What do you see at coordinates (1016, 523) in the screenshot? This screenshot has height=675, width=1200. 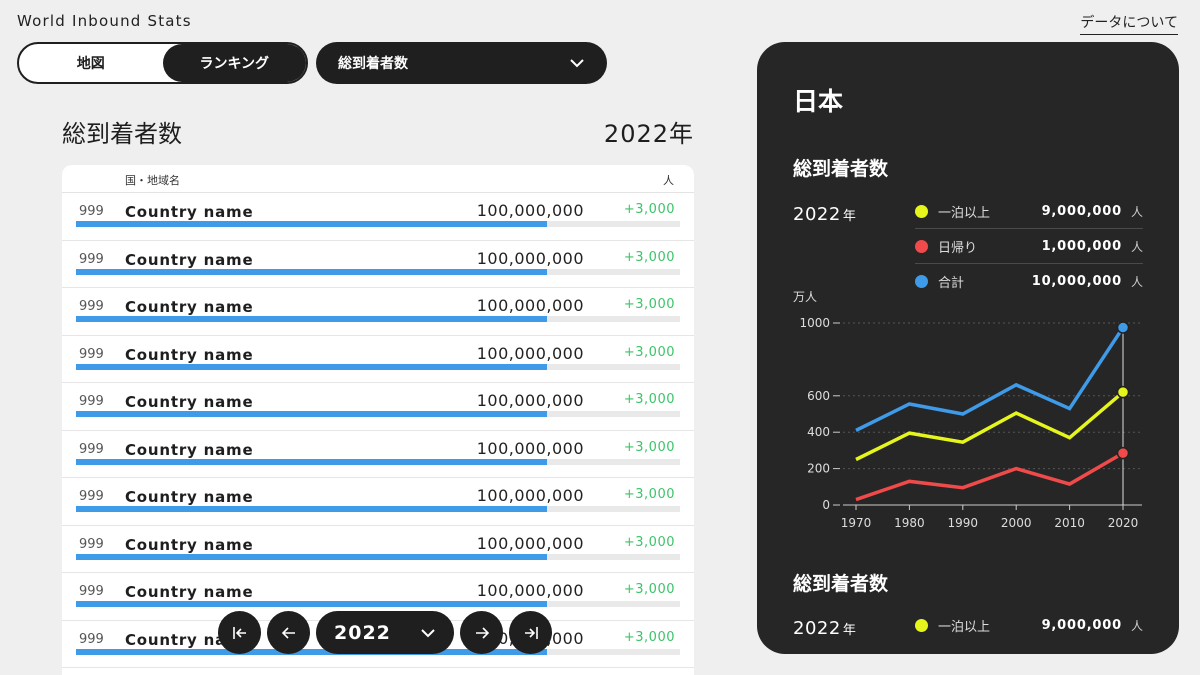 I see `x-tick-label: 2000` at bounding box center [1016, 523].